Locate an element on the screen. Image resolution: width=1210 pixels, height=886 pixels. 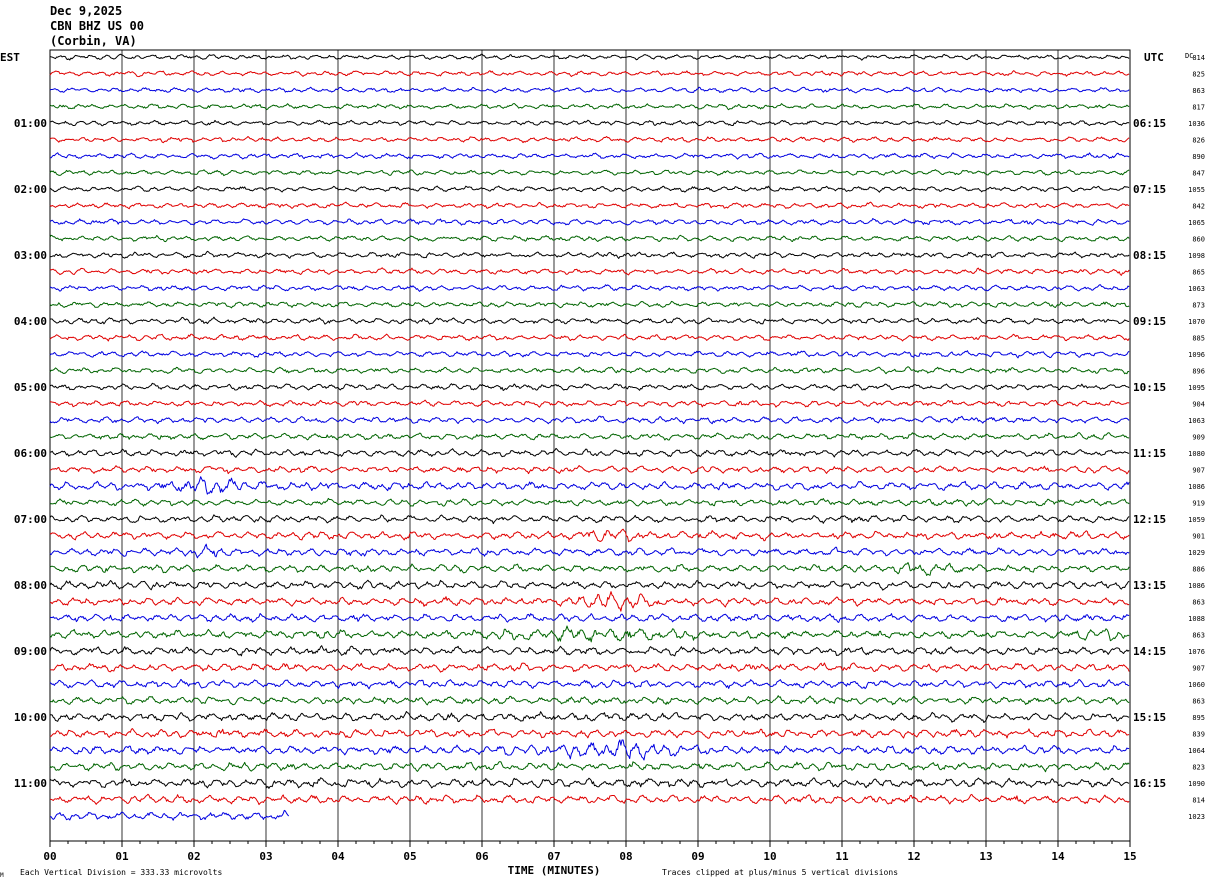
x-tick-label: 00 is located at coordinates (49, 856).